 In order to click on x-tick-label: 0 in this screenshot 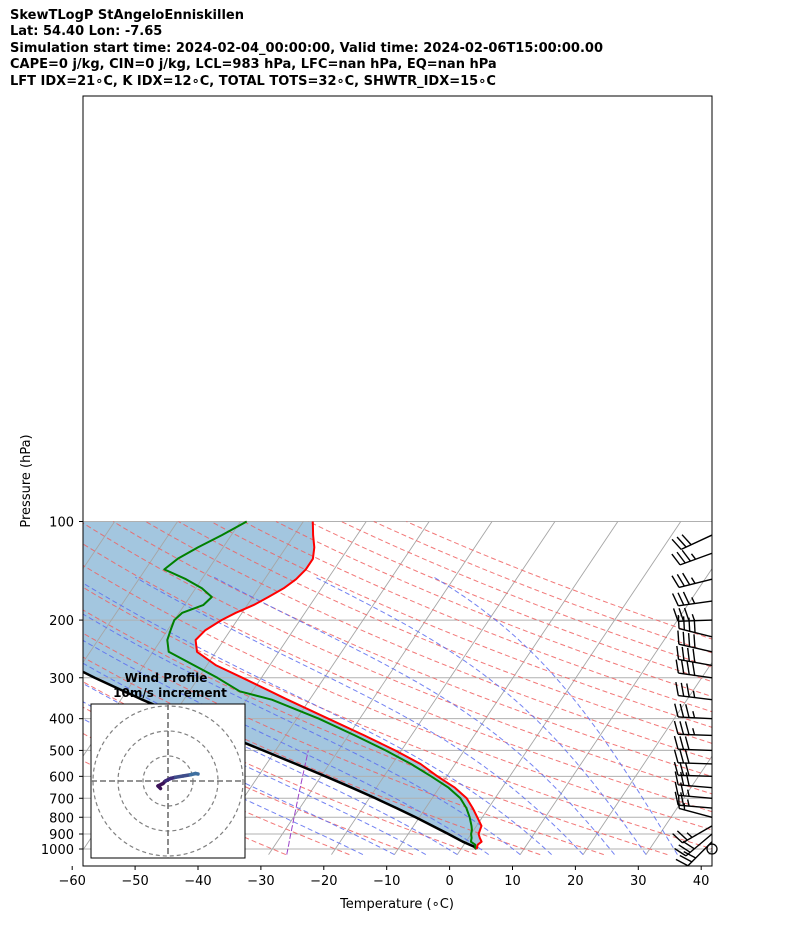, I will do `click(449, 881)`.